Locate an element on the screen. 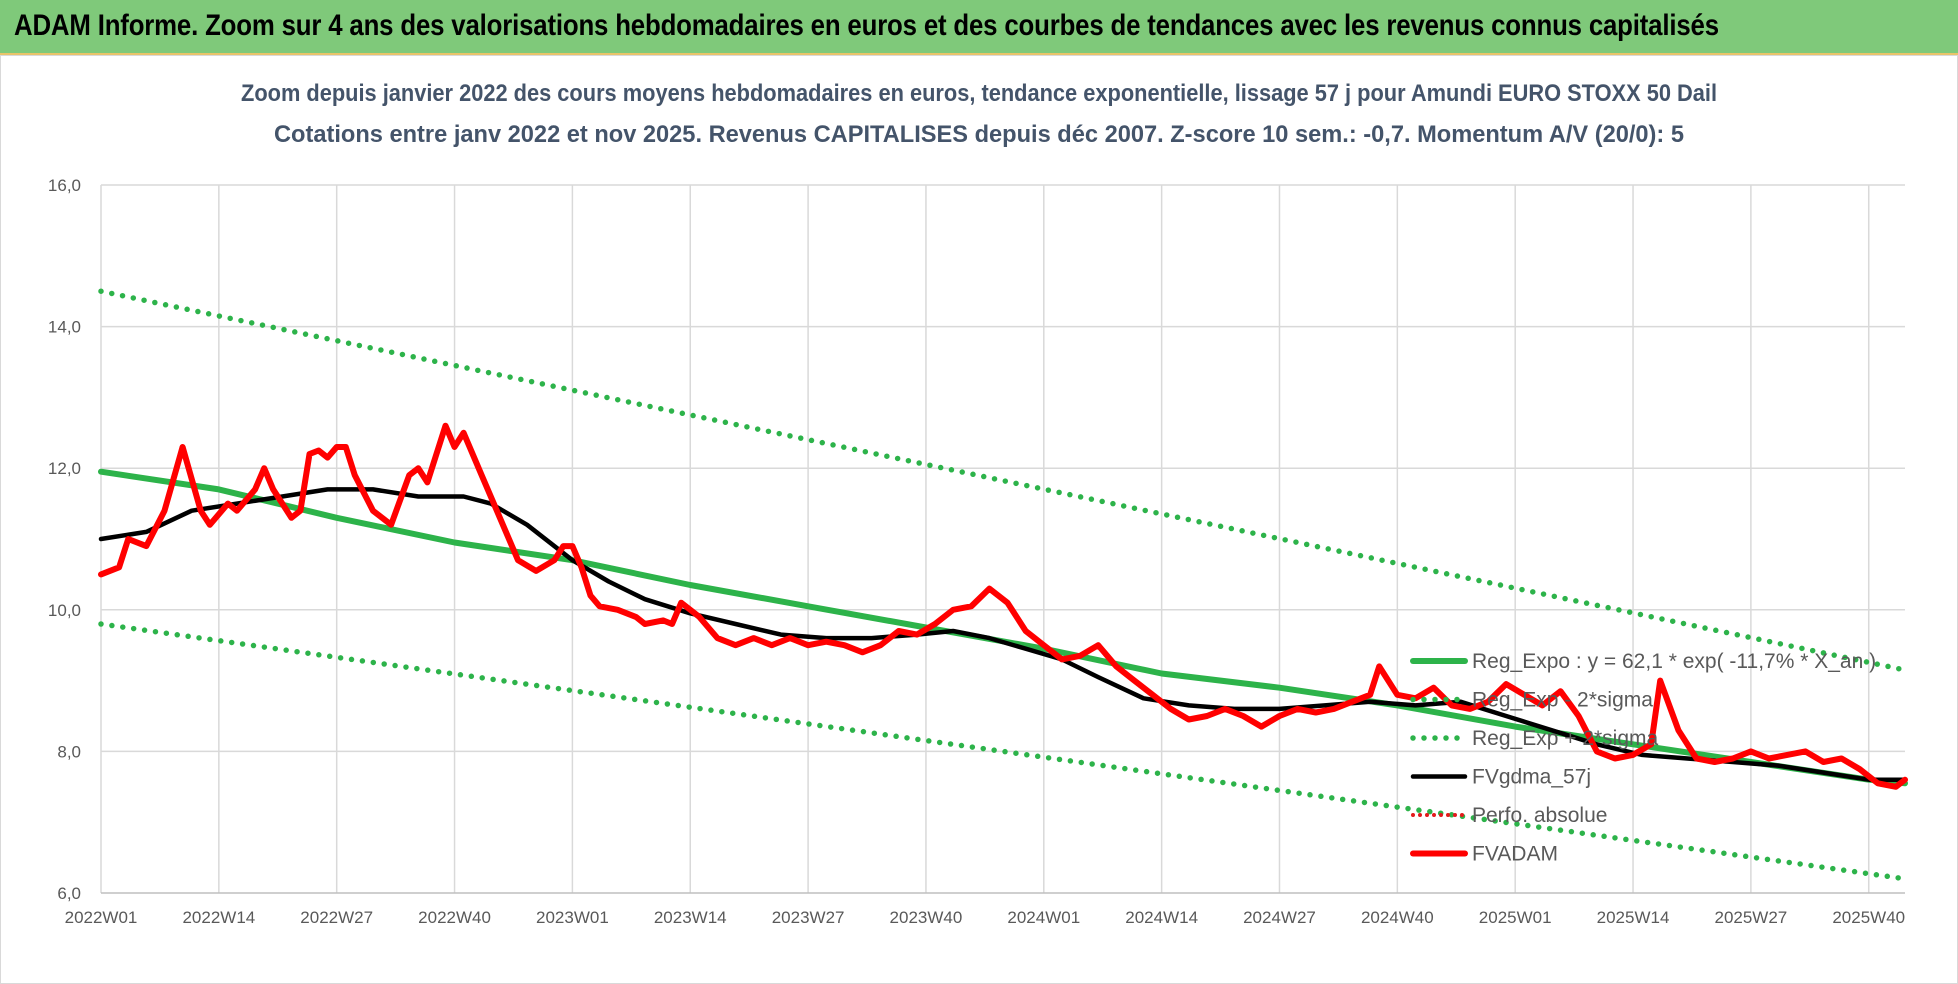 The image size is (1958, 984). x-tick-label: 2023W14 is located at coordinates (690, 917).